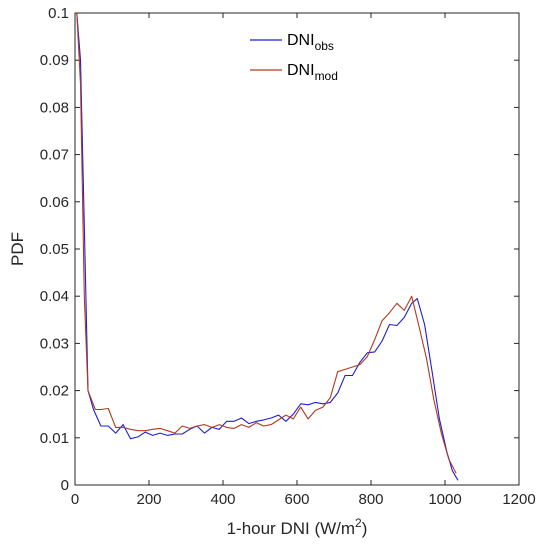  Describe the element at coordinates (54, 202) in the screenshot. I see `y-tick-label: 0.06` at that location.